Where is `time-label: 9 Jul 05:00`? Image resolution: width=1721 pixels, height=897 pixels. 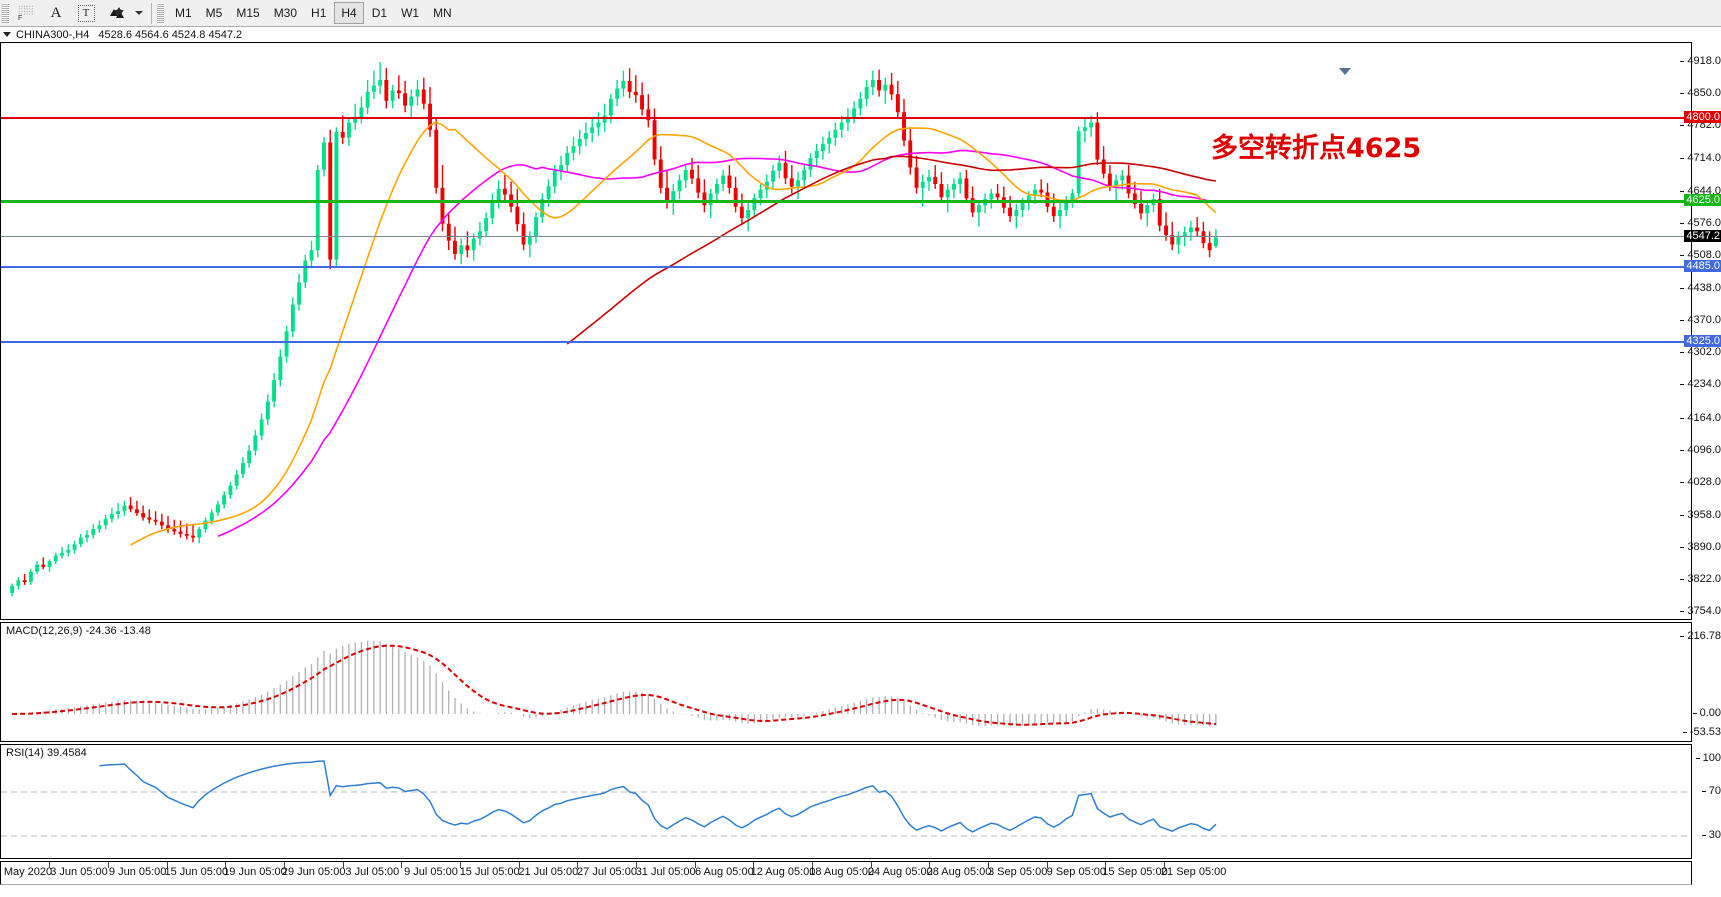 time-label: 9 Jul 05:00 is located at coordinates (431, 872).